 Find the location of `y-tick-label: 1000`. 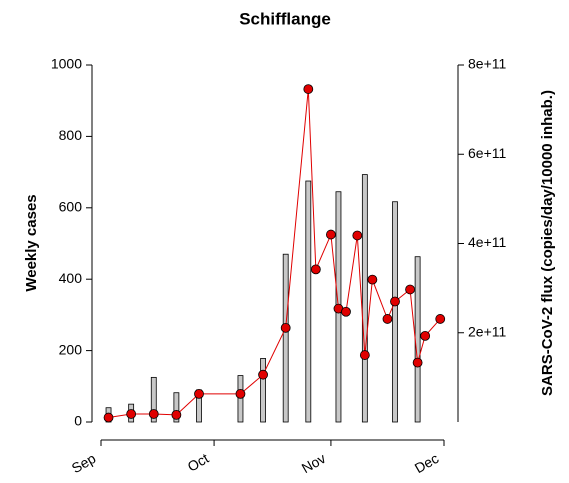

y-tick-label: 1000 is located at coordinates (66, 64).